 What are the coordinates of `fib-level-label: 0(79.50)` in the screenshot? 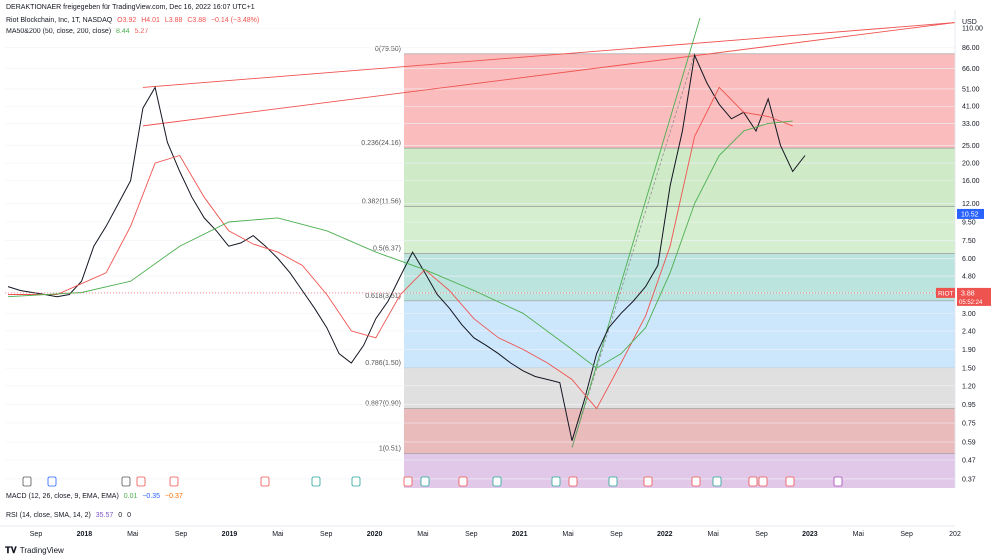 It's located at (388, 49).